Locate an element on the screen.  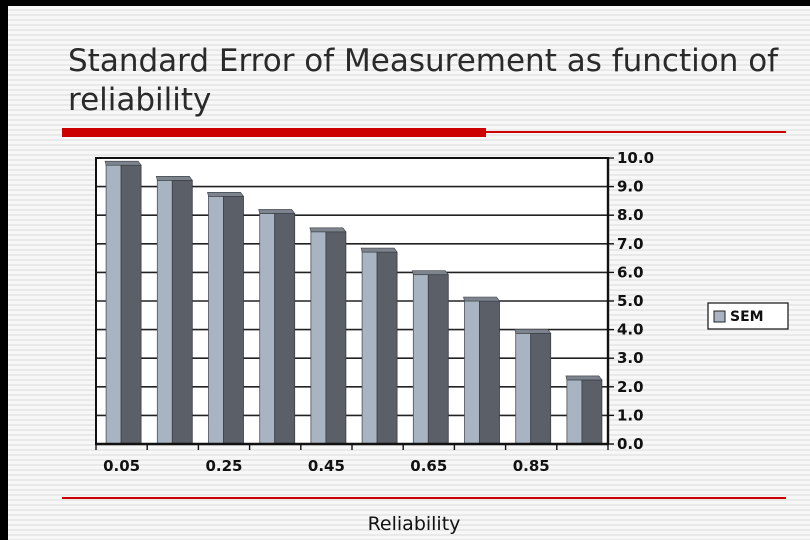
x-tick-label: 0.05 is located at coordinates (121, 466).